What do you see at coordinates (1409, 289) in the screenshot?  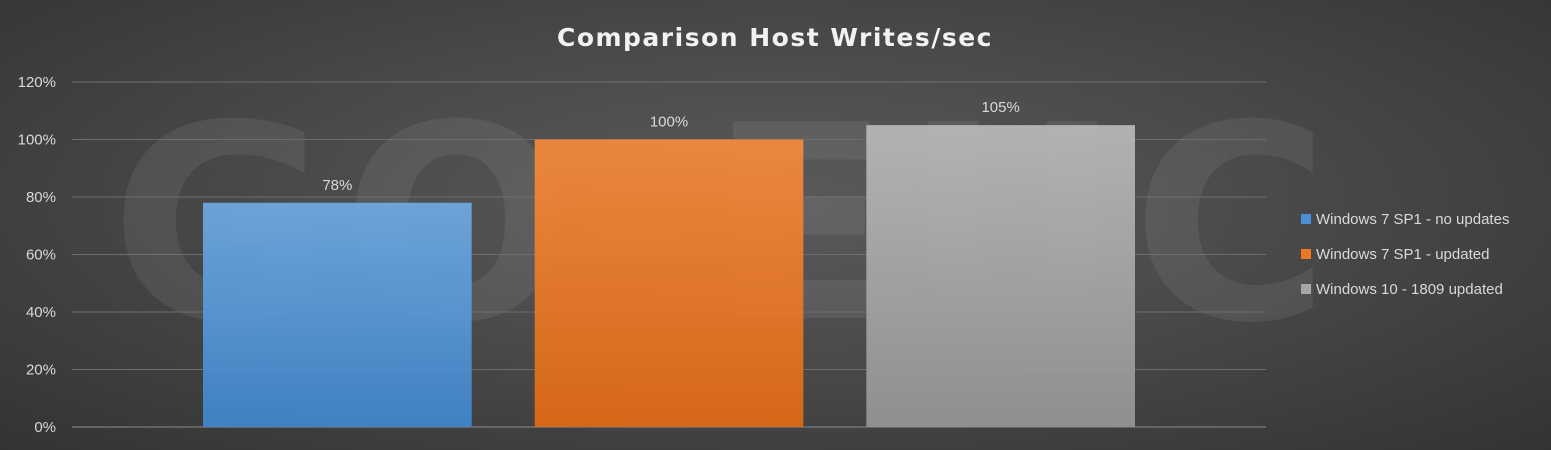 I see `legend-label-series-2: Windows 10 - 1809 updated` at bounding box center [1409, 289].